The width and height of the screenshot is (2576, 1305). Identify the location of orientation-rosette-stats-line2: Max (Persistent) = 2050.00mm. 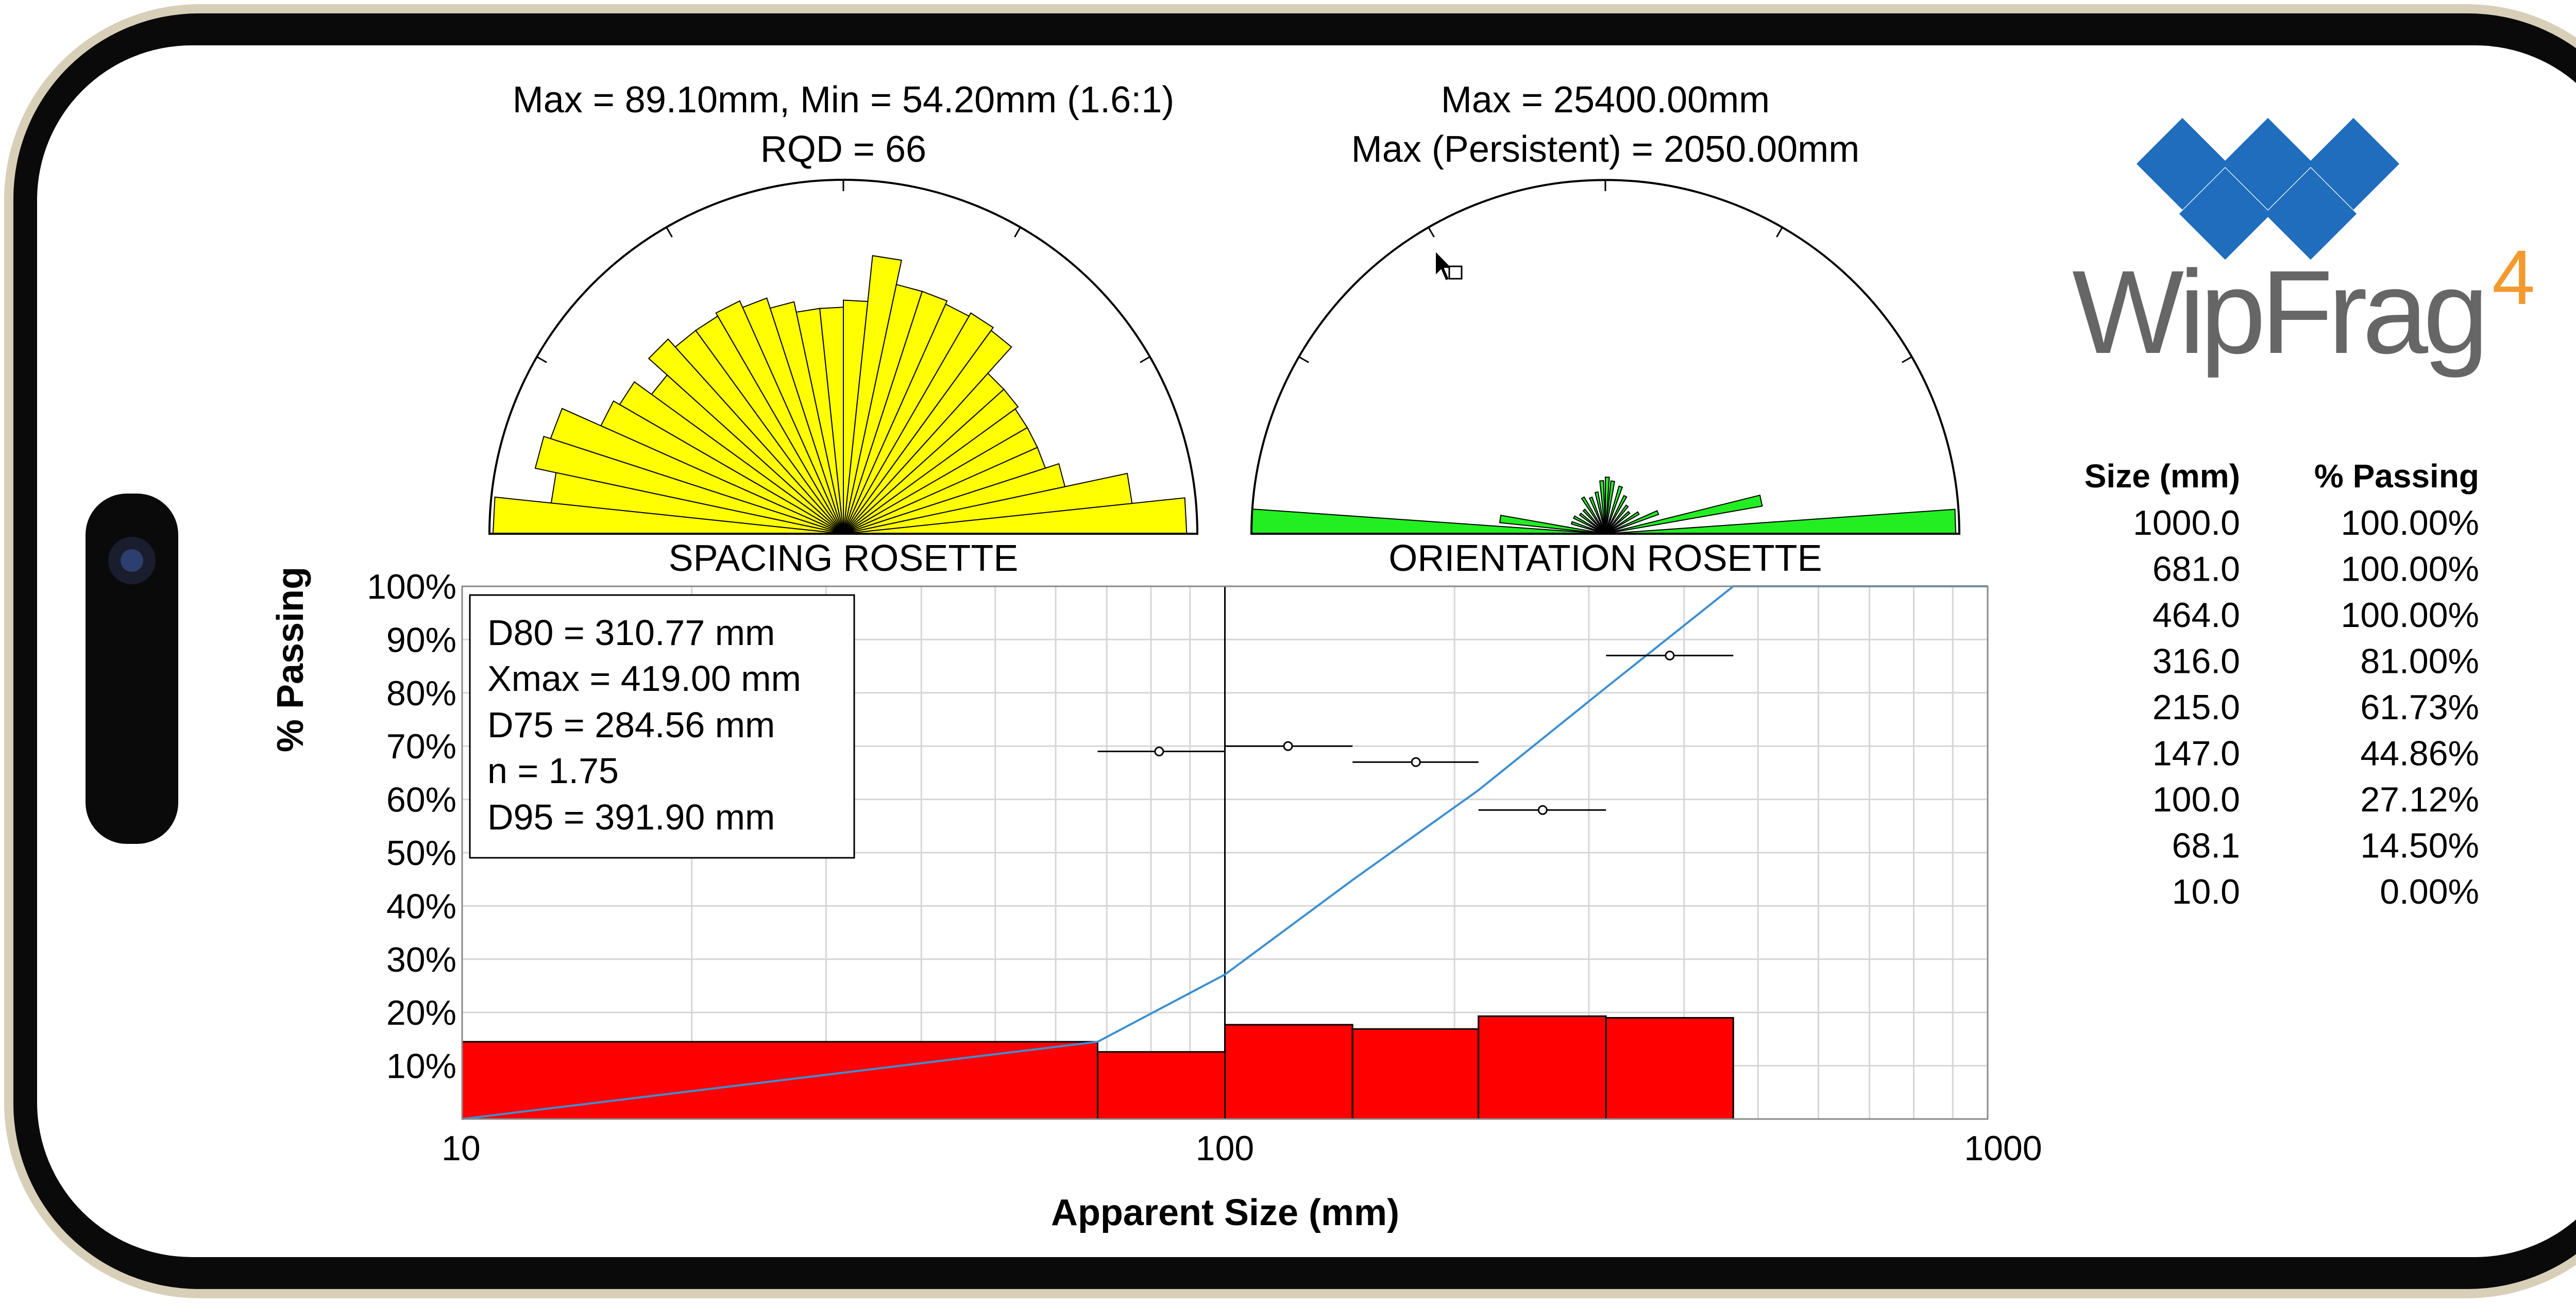
(1605, 149).